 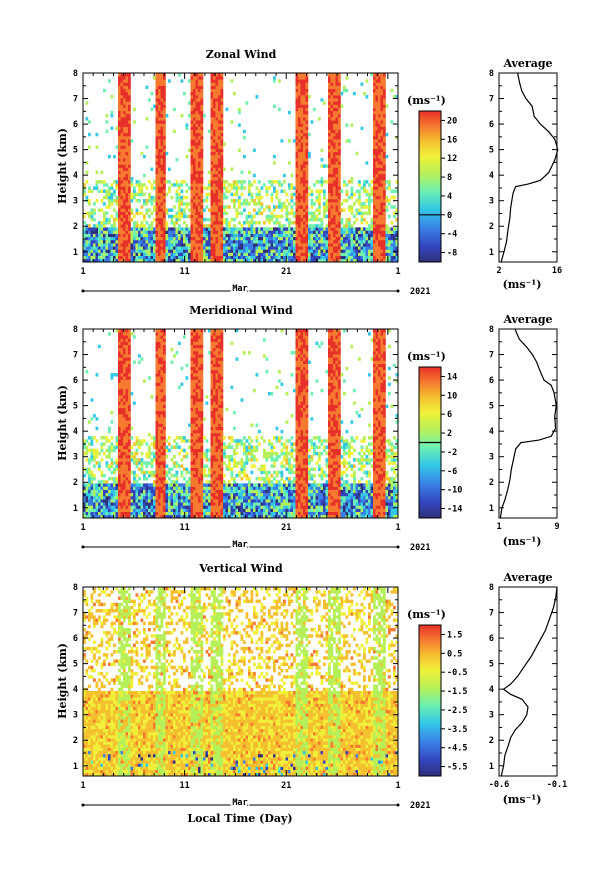 I want to click on y-tick-label: 3, so click(x=75, y=202).